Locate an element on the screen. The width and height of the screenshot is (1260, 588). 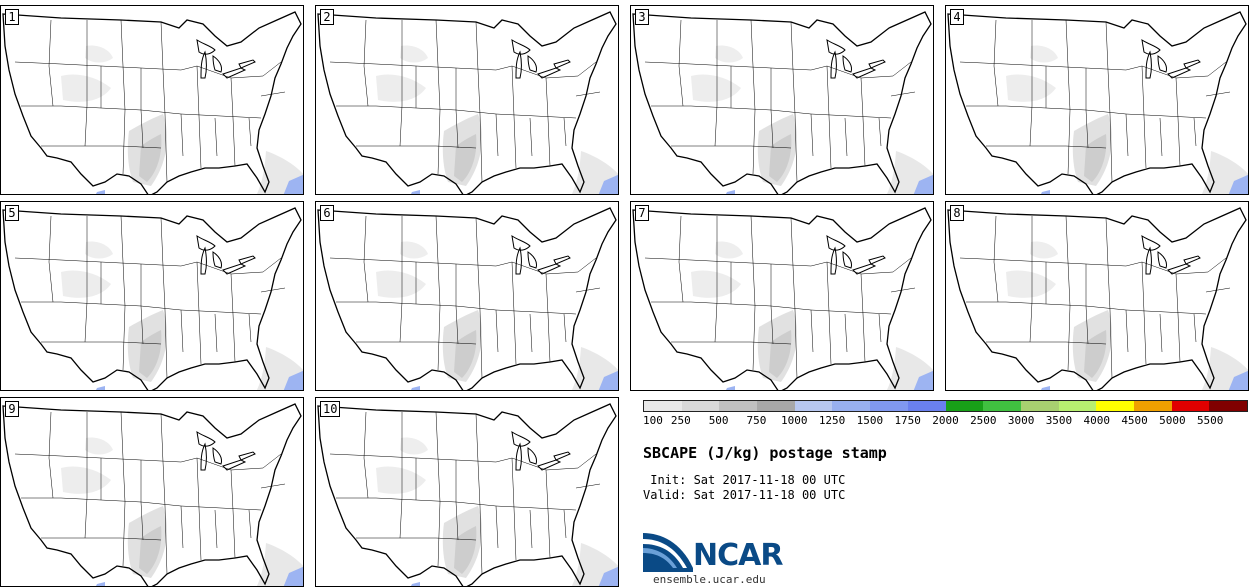
colorbar-tick-label: 1000 is located at coordinates (794, 420).